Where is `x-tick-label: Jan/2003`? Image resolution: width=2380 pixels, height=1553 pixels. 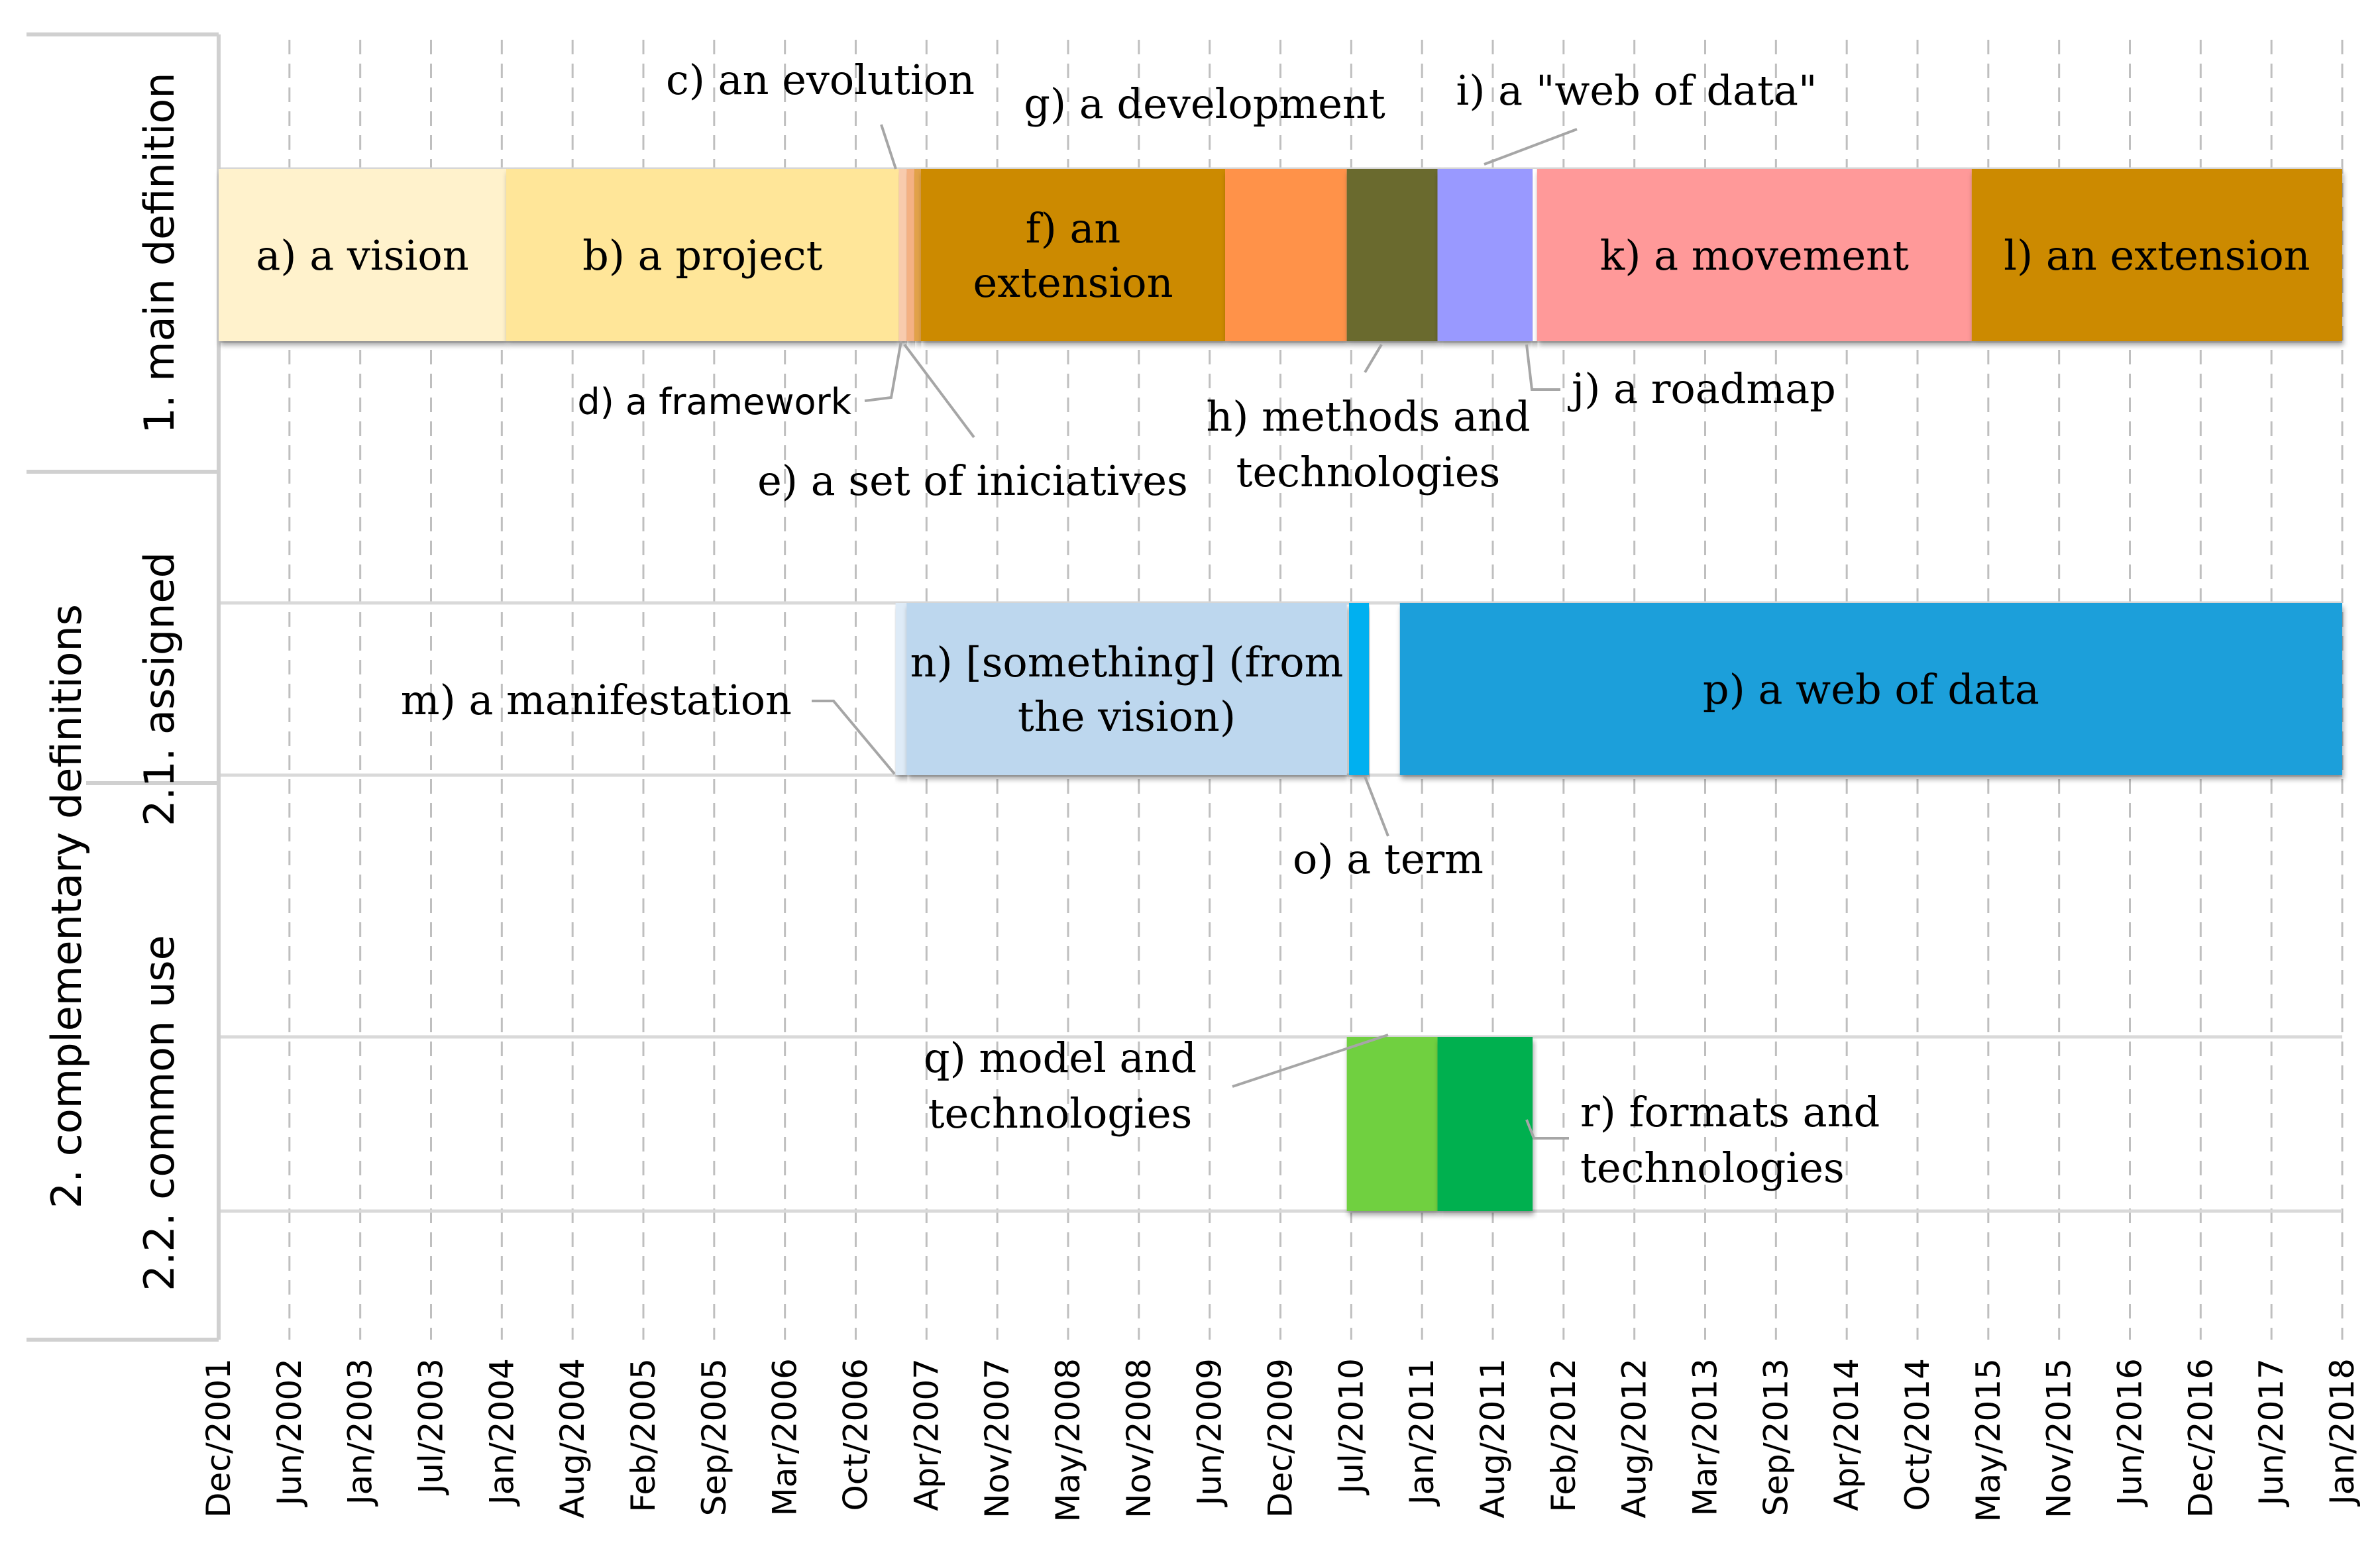
x-tick-label: Jan/2003 is located at coordinates (360, 1432).